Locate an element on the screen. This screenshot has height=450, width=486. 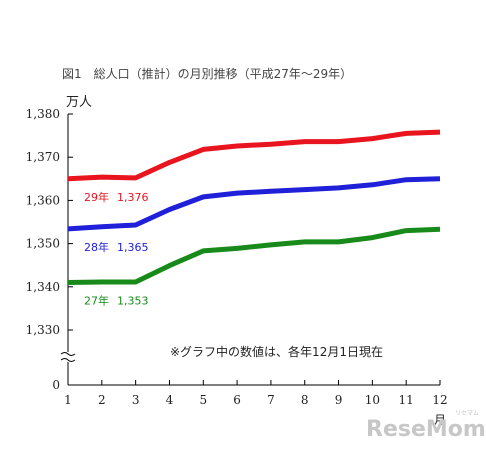
logo-subtext: リセマム is located at coordinates (467, 413).